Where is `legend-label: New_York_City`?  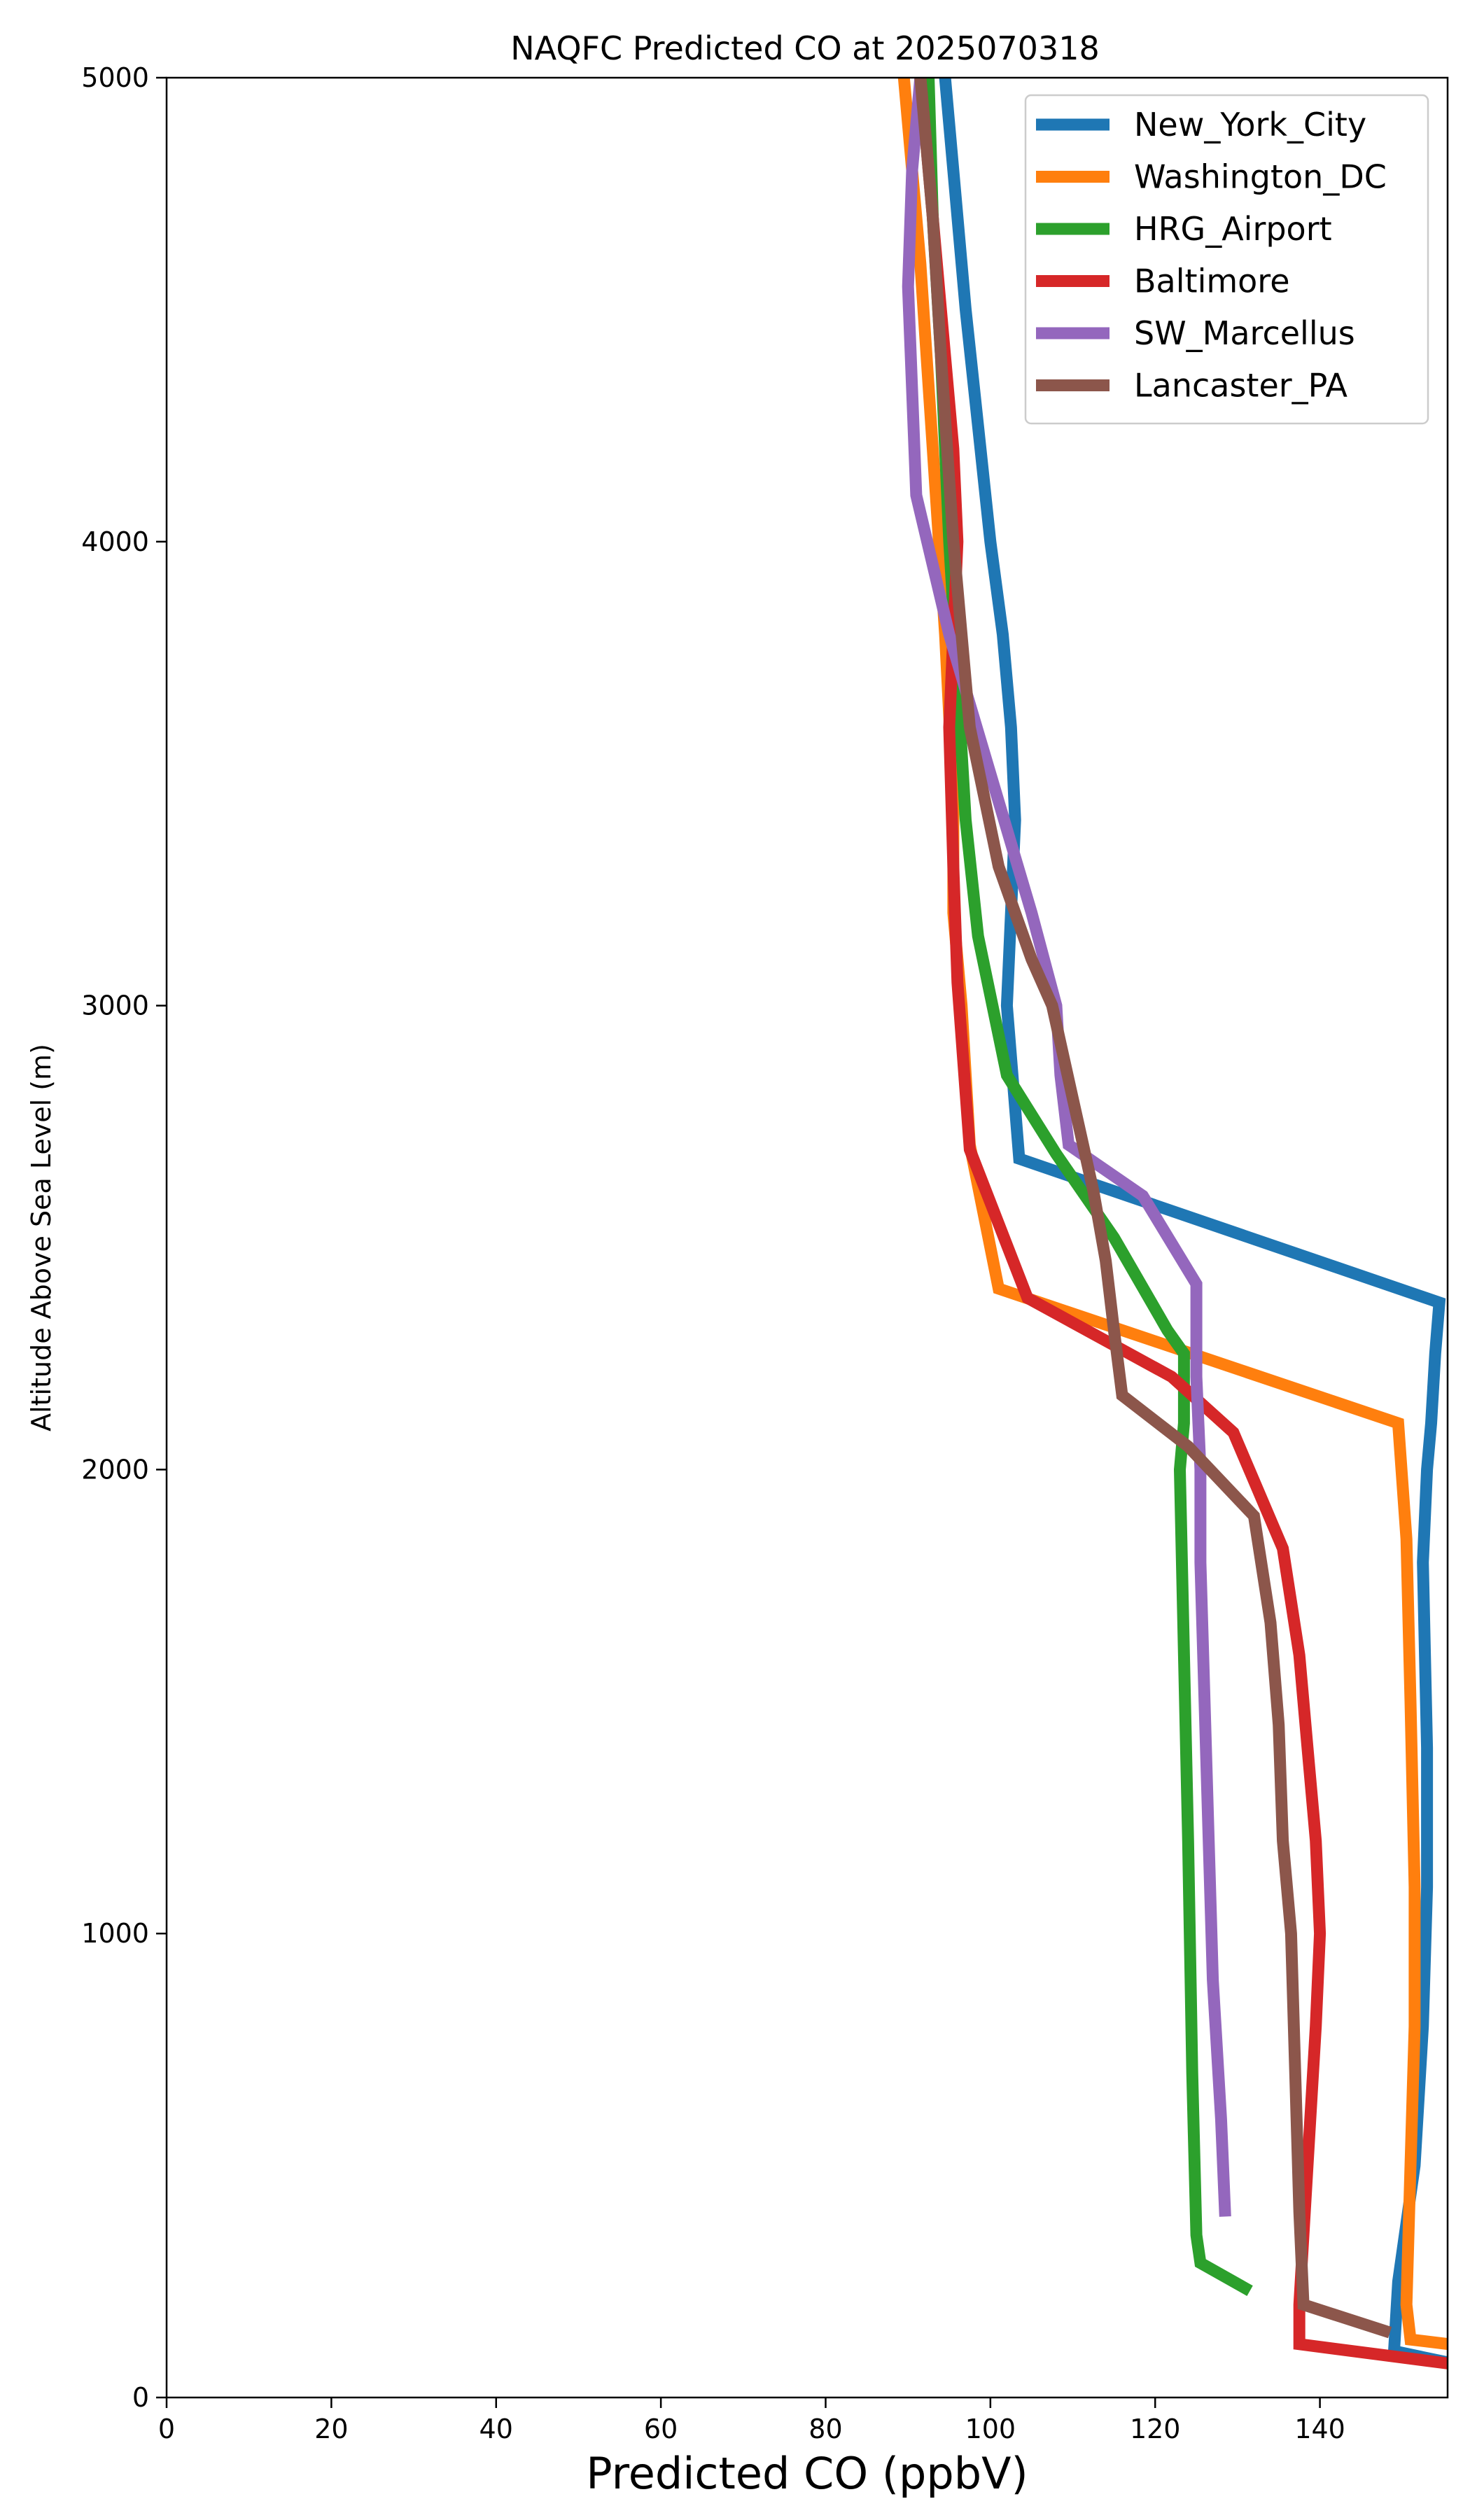
legend-label: New_York_City is located at coordinates (1250, 125).